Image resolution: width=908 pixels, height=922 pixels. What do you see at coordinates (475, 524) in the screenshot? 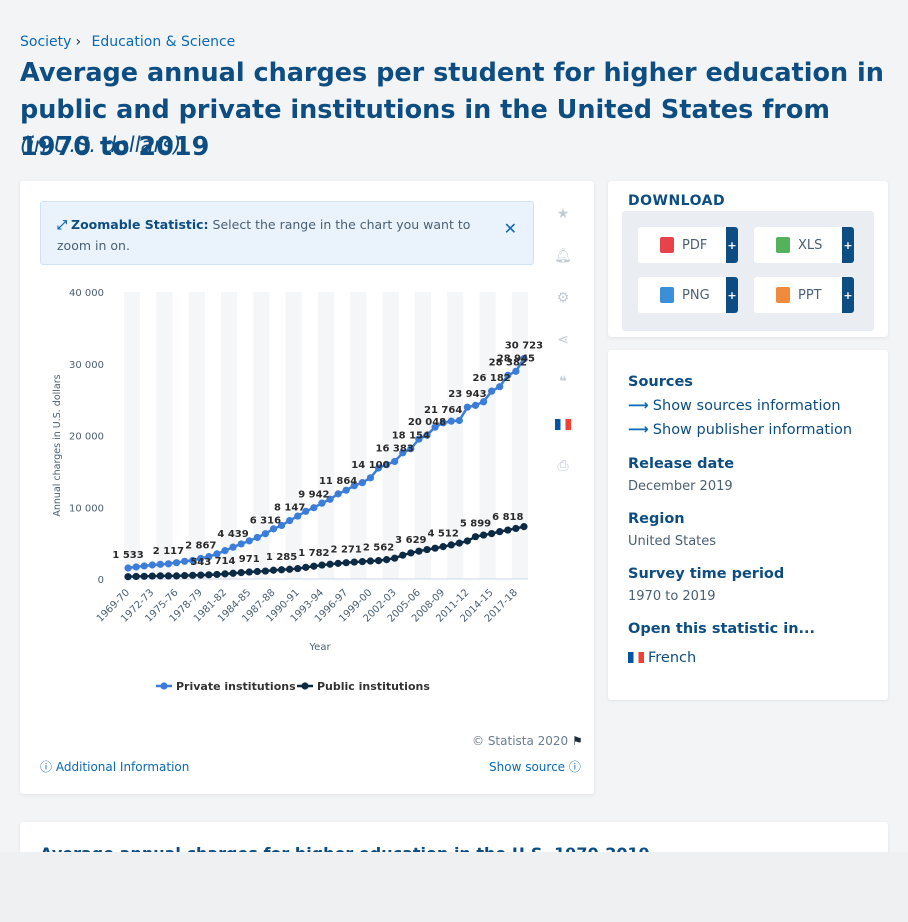
I see `data-label: 5 899` at bounding box center [475, 524].